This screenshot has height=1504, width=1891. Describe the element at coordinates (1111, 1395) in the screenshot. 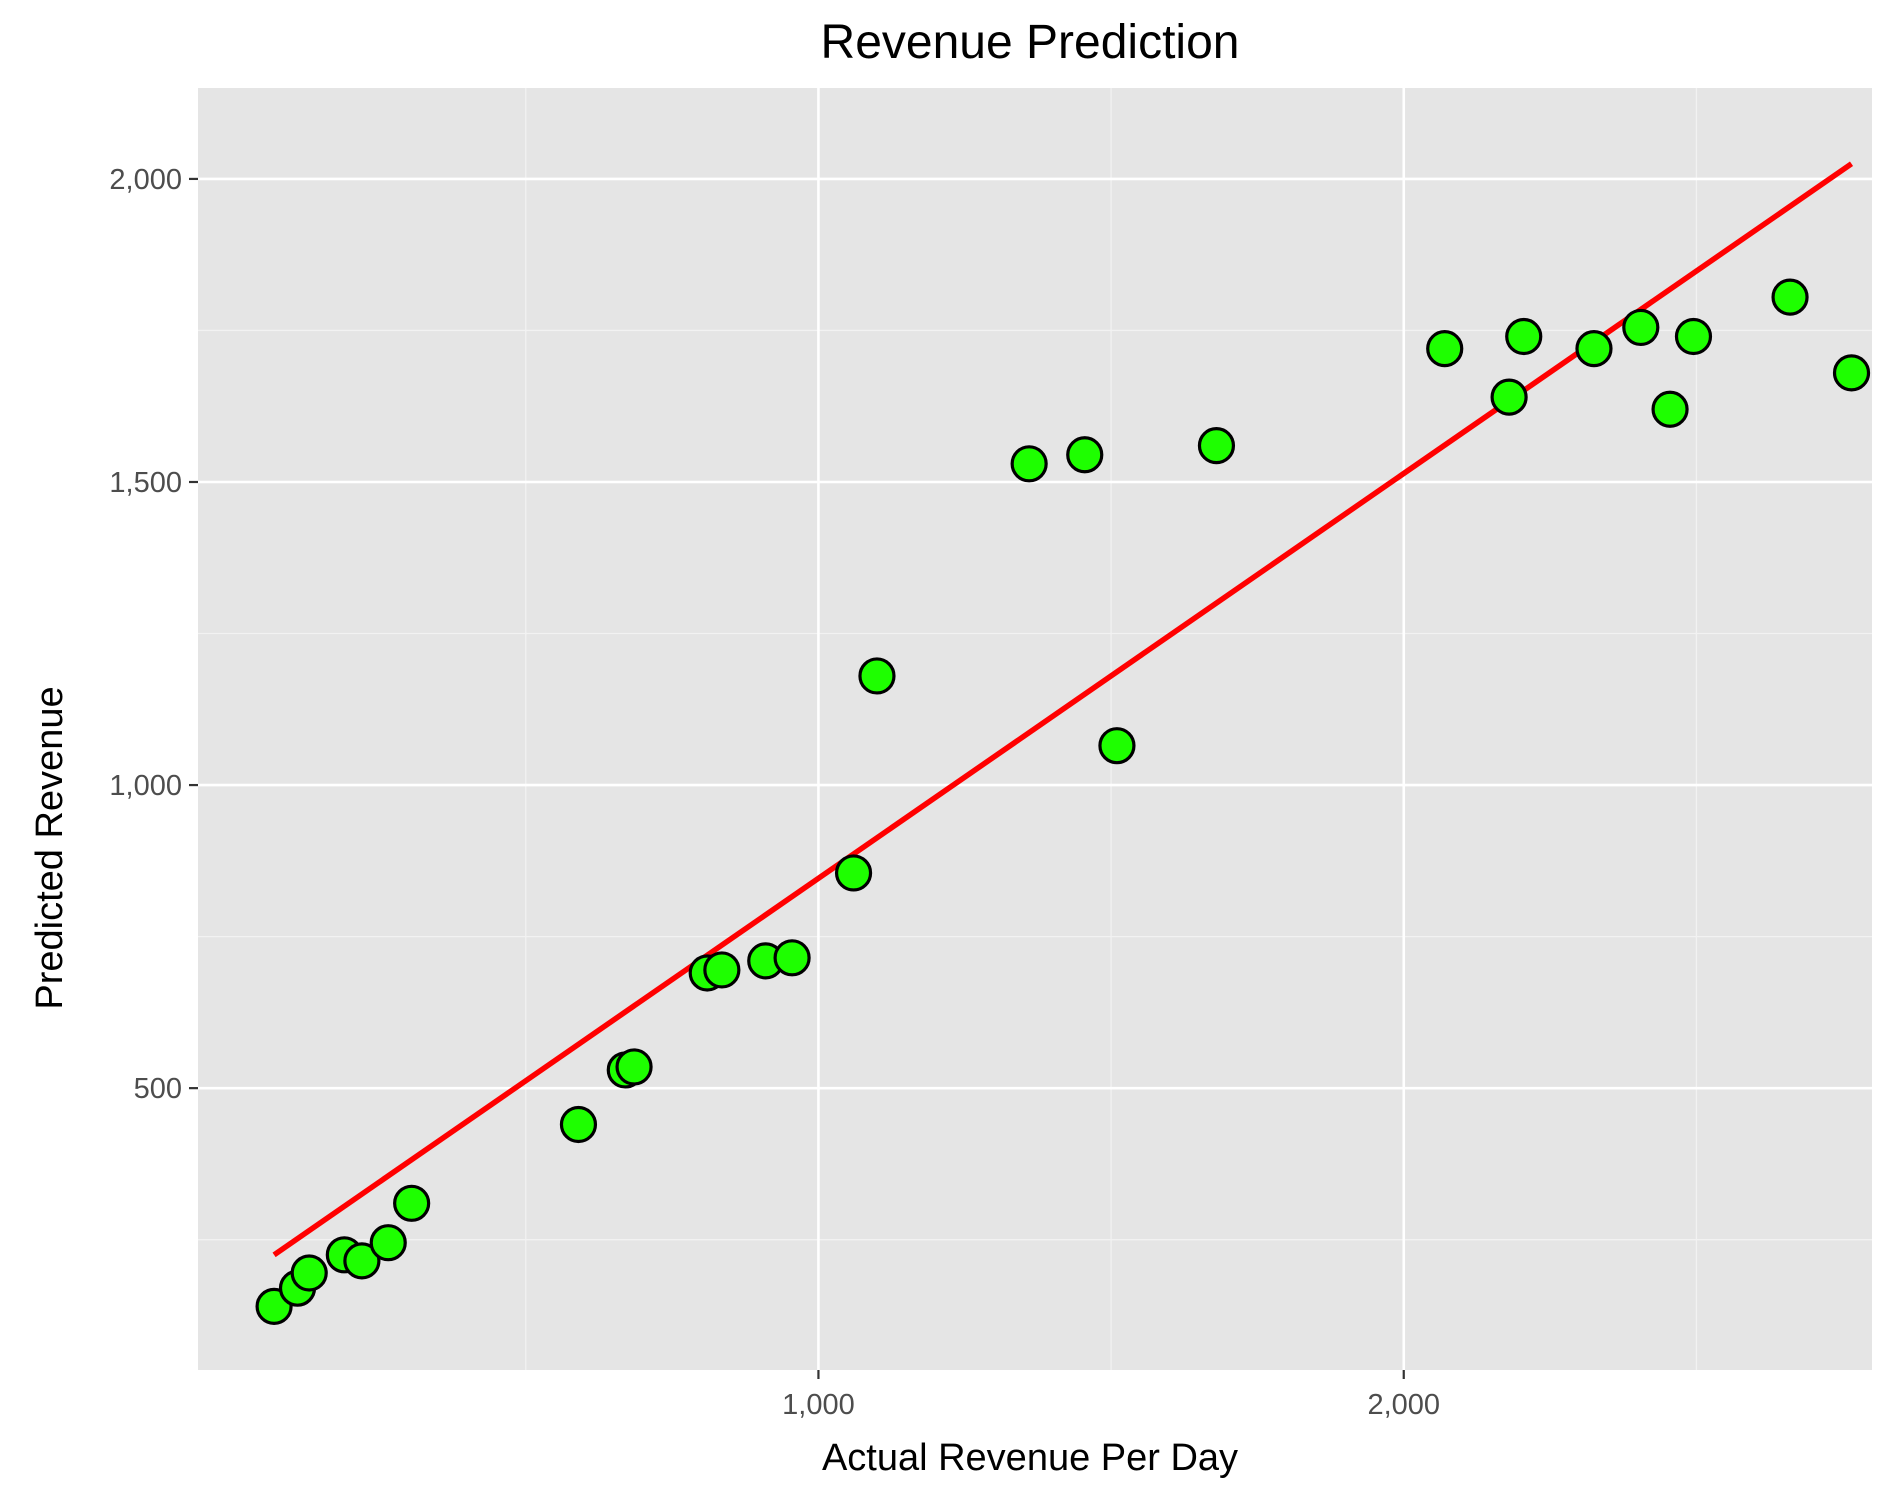

I see `x-axis: 1,000 2,000` at that location.